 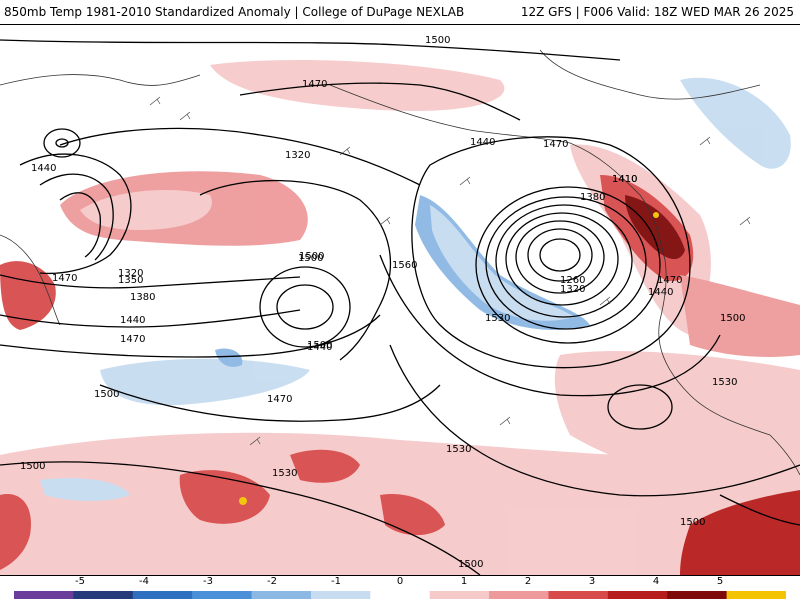 I want to click on color-scale-tick-label: 5, so click(x=720, y=581).